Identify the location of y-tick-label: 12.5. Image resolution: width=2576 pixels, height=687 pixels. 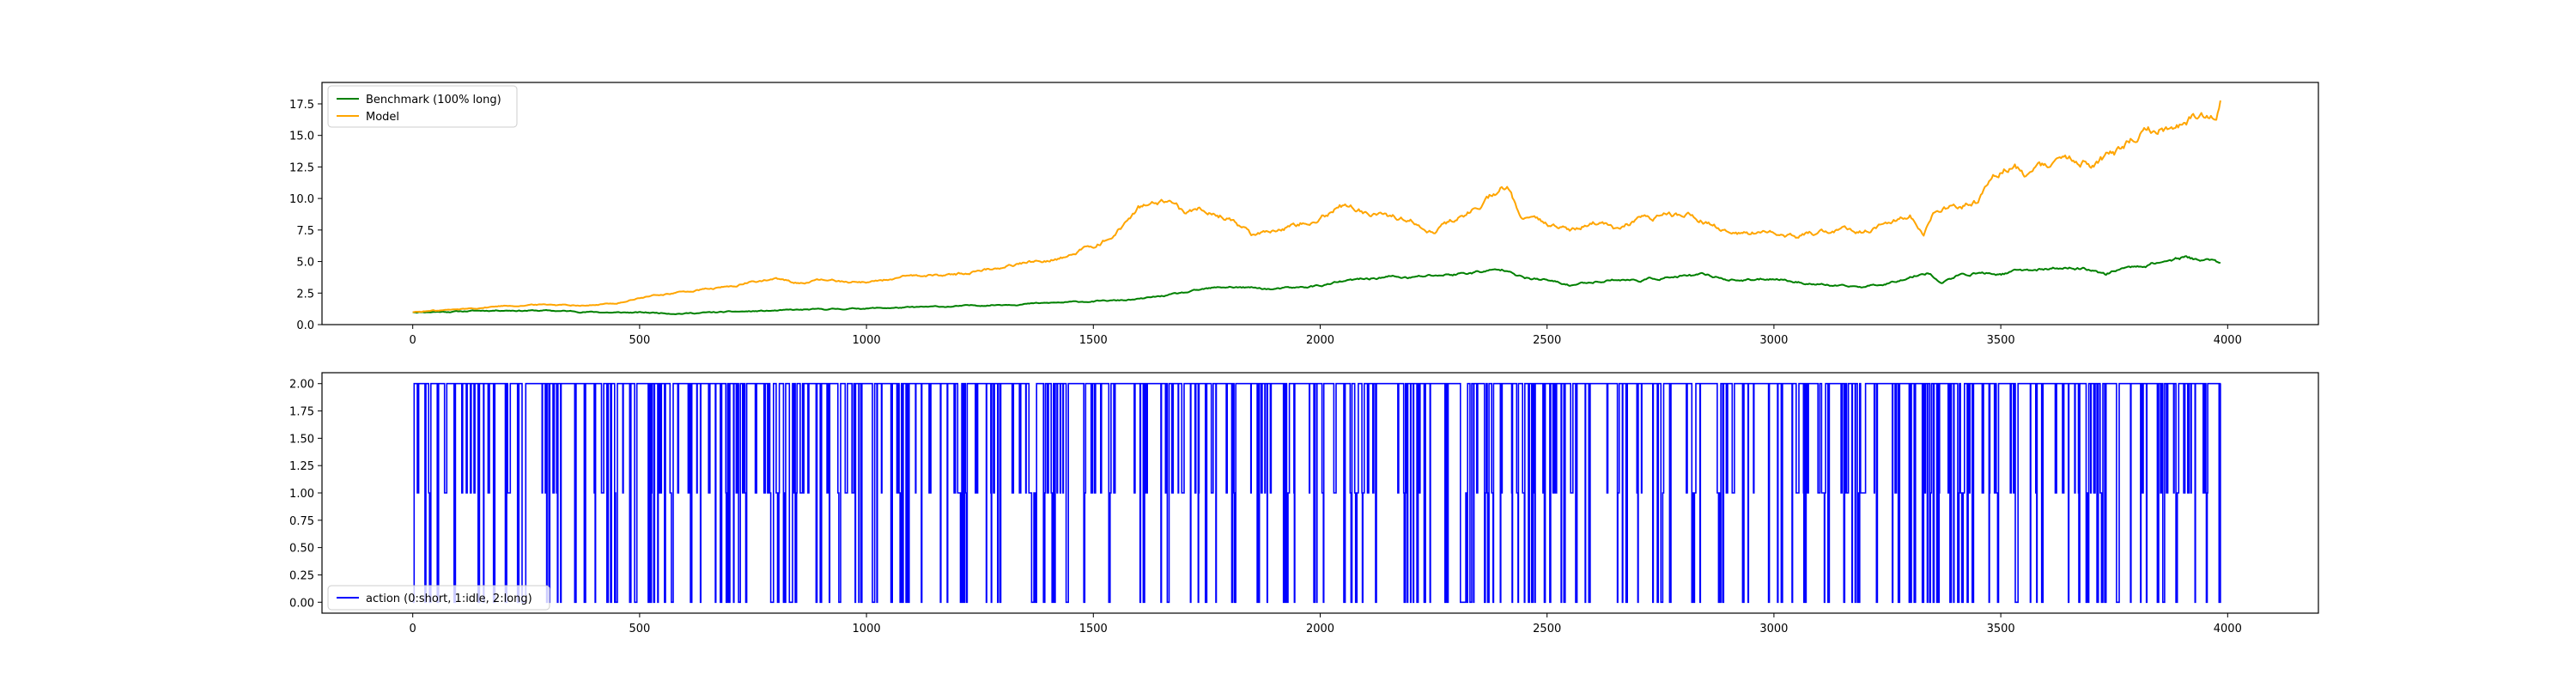
(301, 167).